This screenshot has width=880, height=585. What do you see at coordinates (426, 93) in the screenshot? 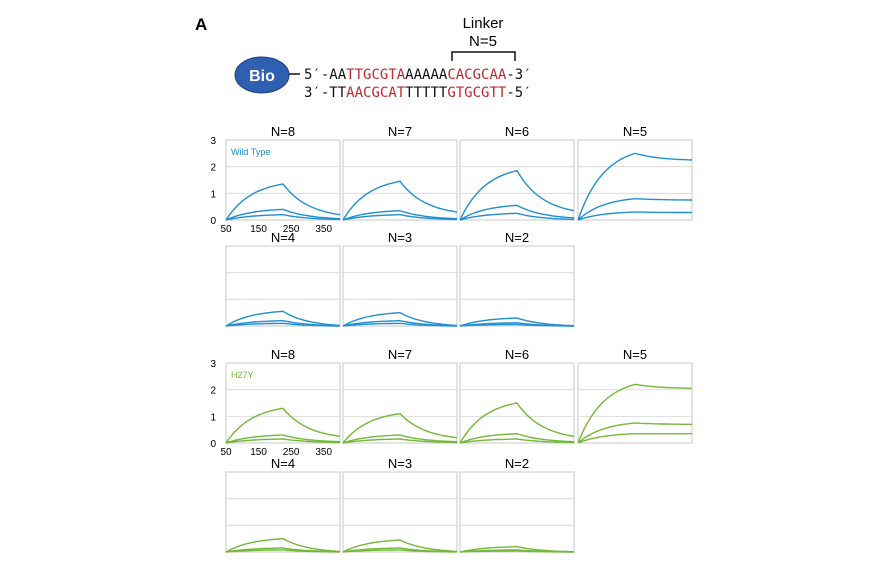
I see `sequence-segment: TTTTT` at bounding box center [426, 93].